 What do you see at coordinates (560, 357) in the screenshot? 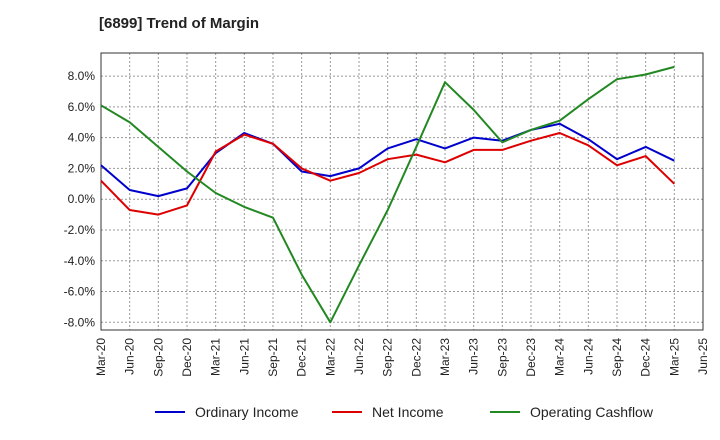
I see `x-tick-label: Mar-24` at bounding box center [560, 357].